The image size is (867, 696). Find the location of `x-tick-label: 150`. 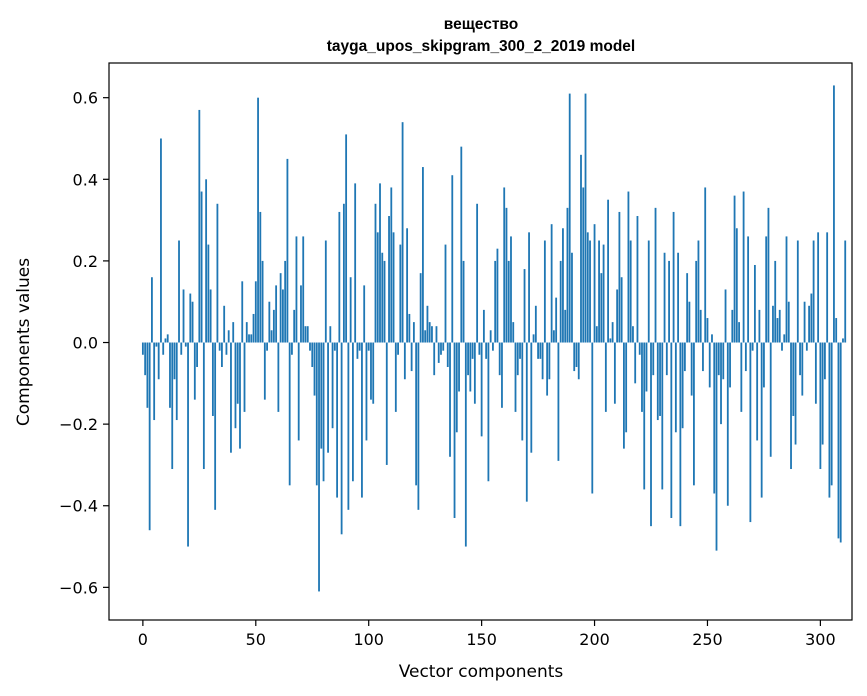

x-tick-label: 150 is located at coordinates (481, 639).